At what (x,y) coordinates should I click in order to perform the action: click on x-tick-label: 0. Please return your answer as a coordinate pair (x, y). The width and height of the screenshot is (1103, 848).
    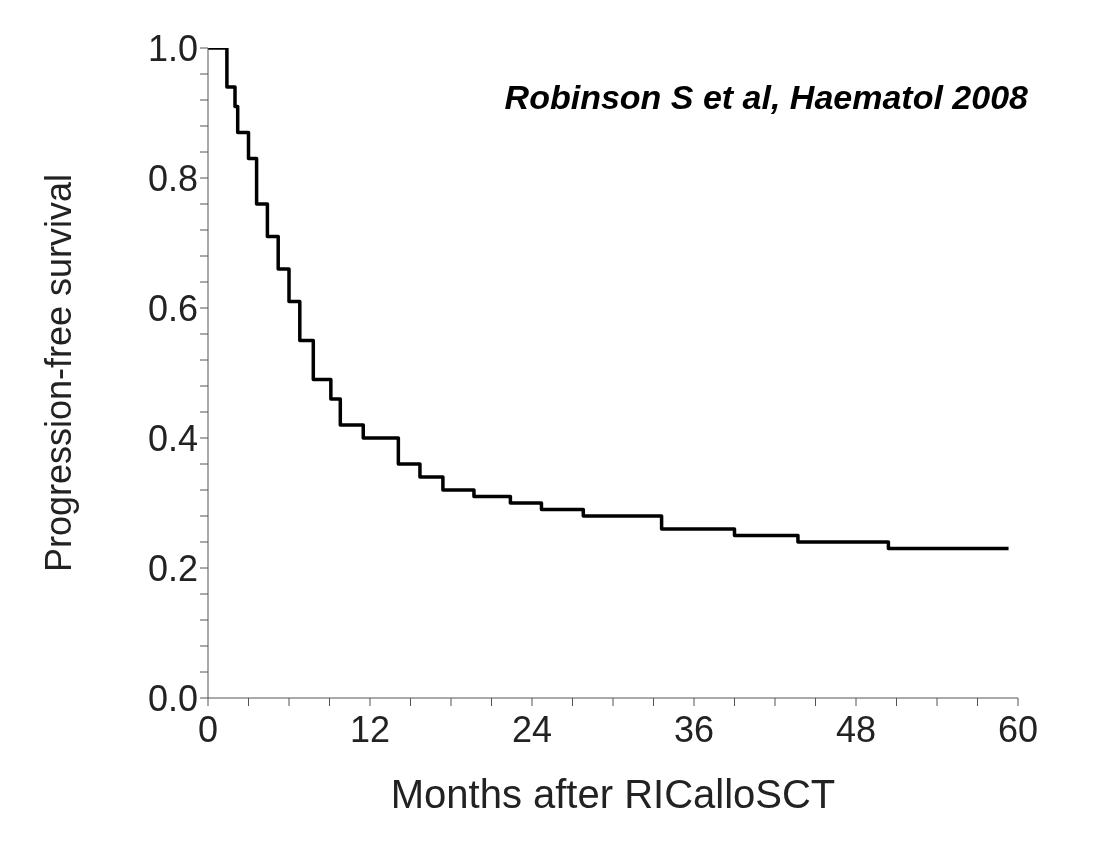
    Looking at the image, I should click on (208, 729).